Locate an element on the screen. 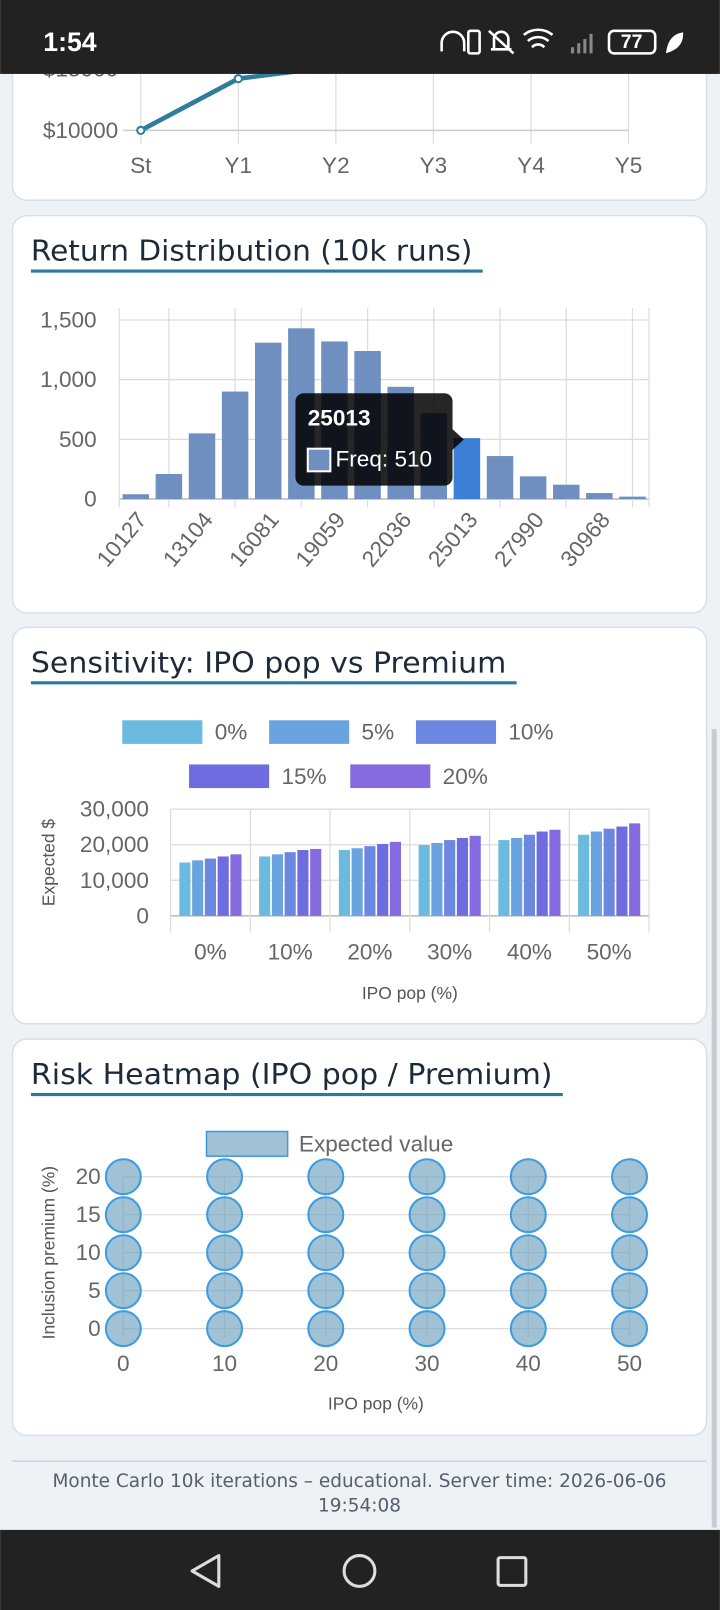  x-tick-label: 50 is located at coordinates (629, 1363).